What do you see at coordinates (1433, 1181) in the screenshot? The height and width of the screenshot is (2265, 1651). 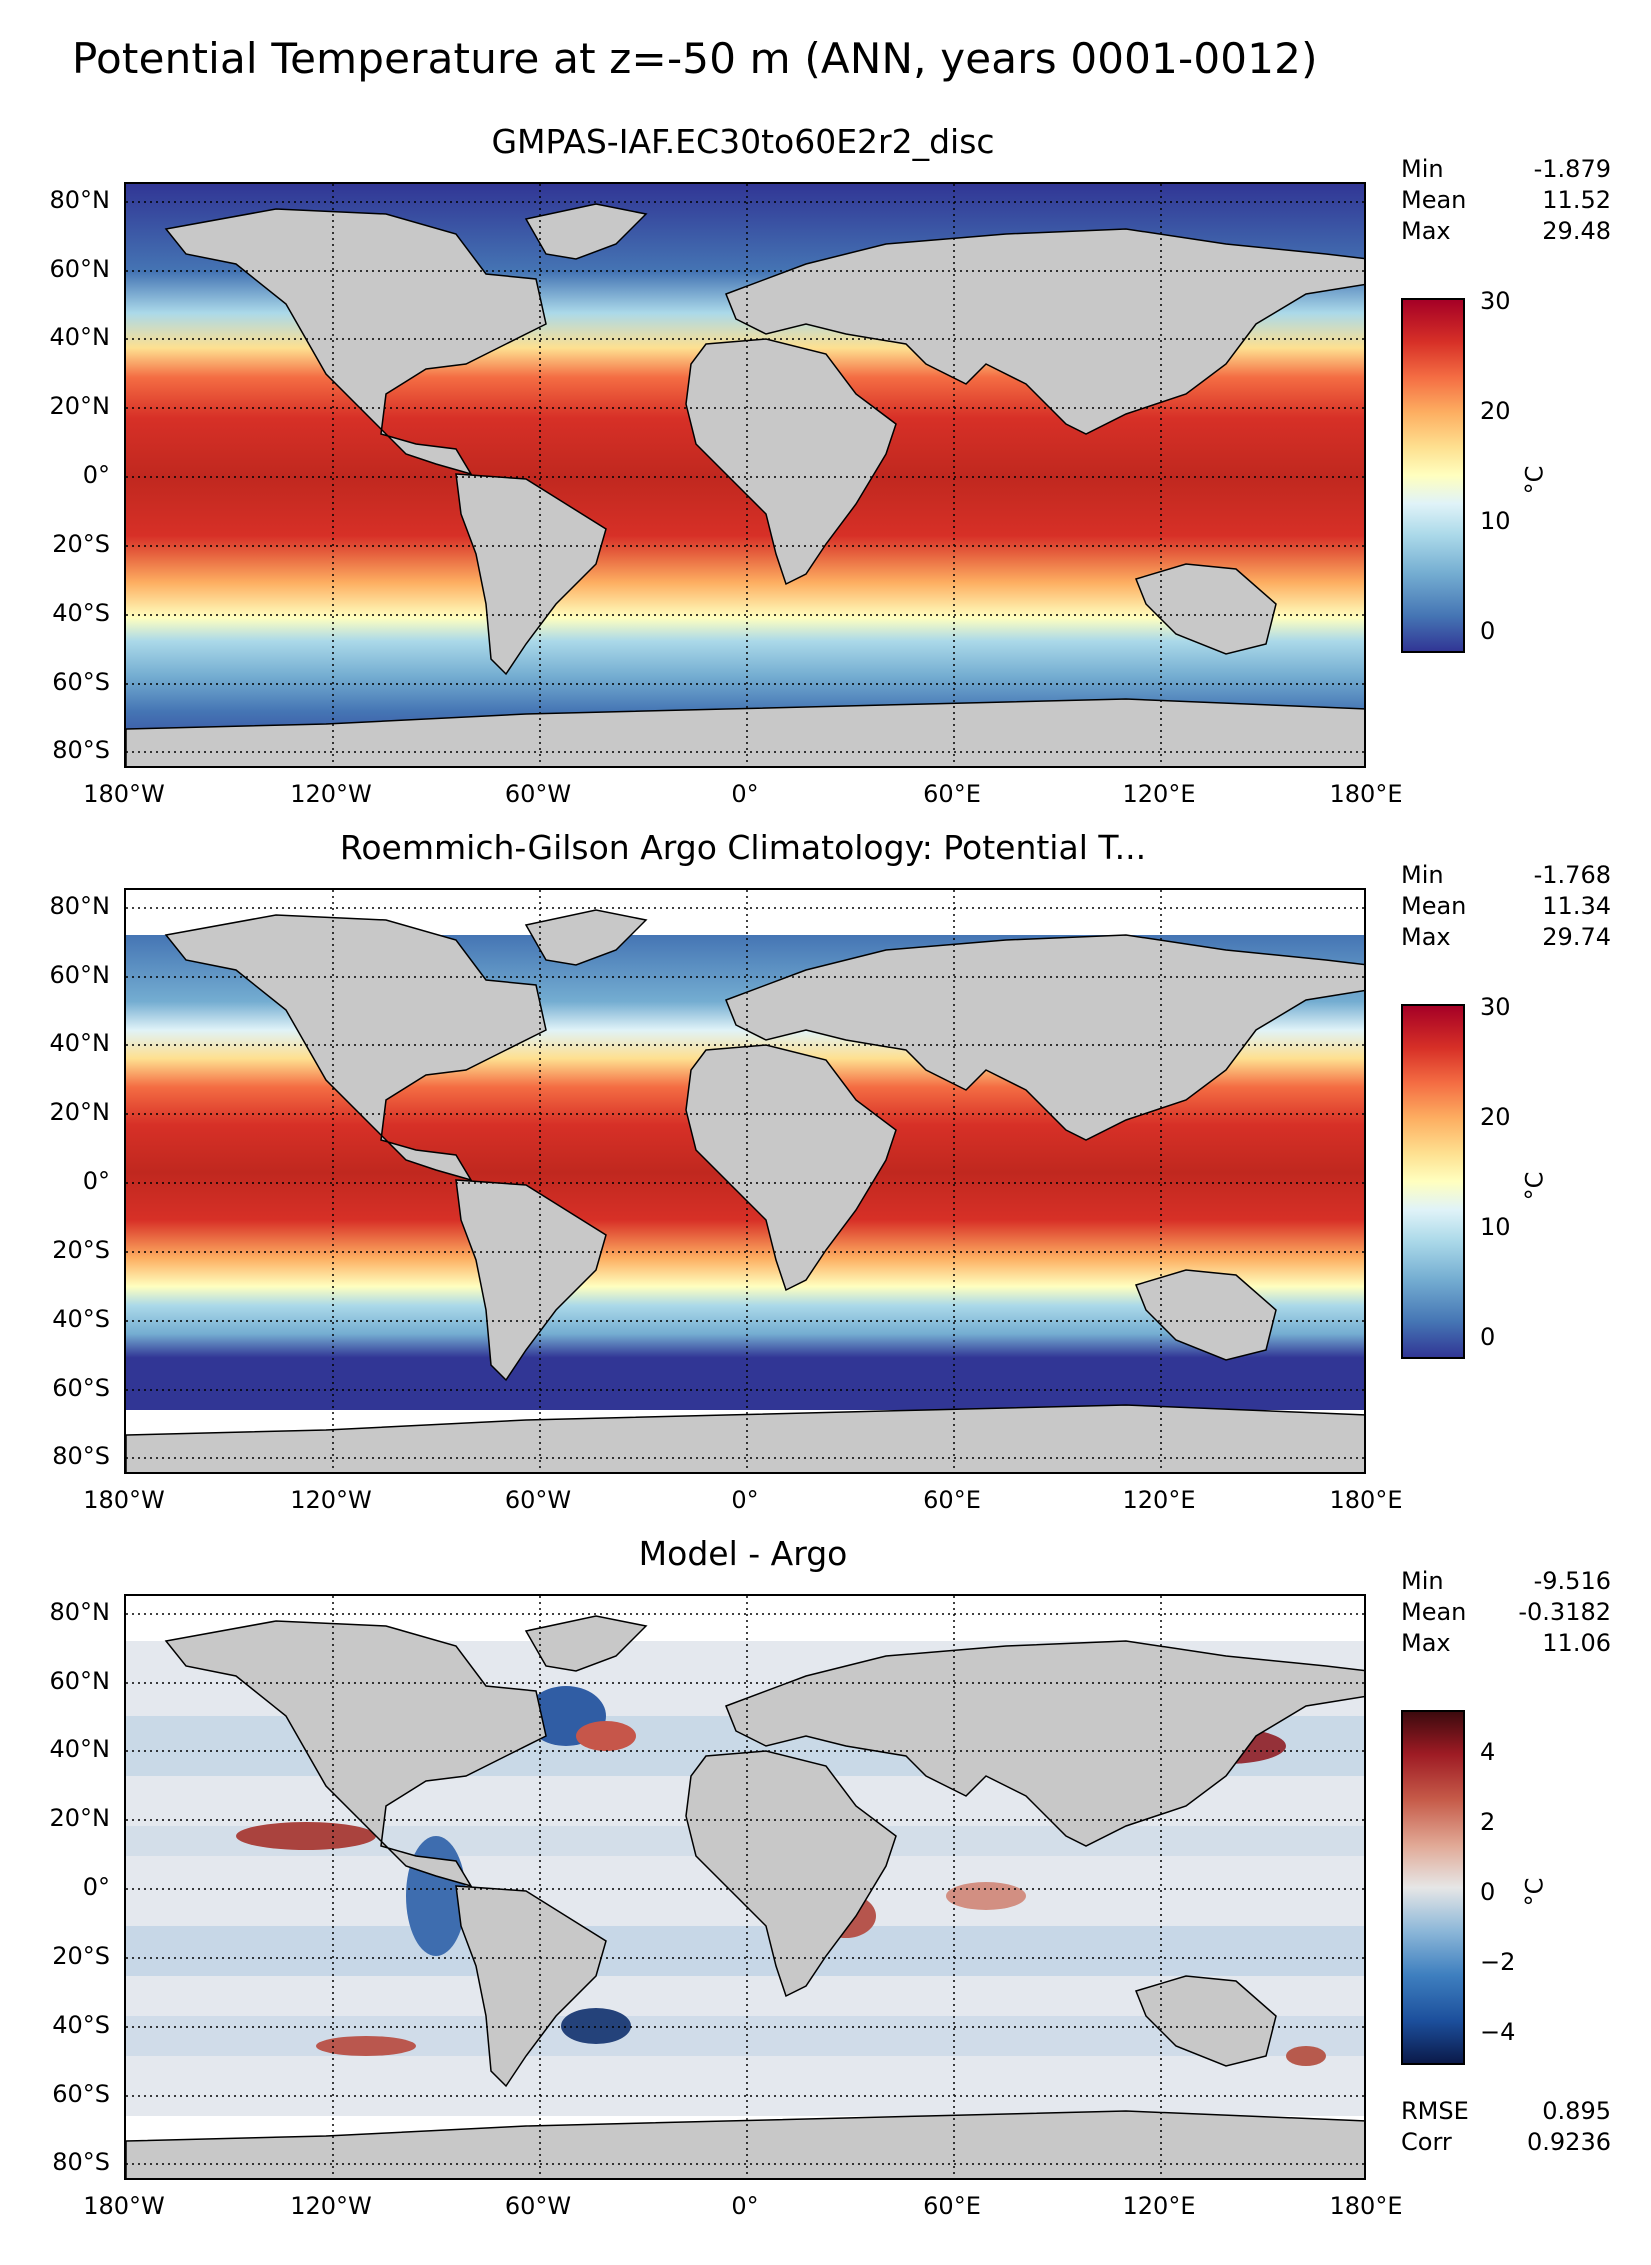 I see `panel-2-colorbar` at bounding box center [1433, 1181].